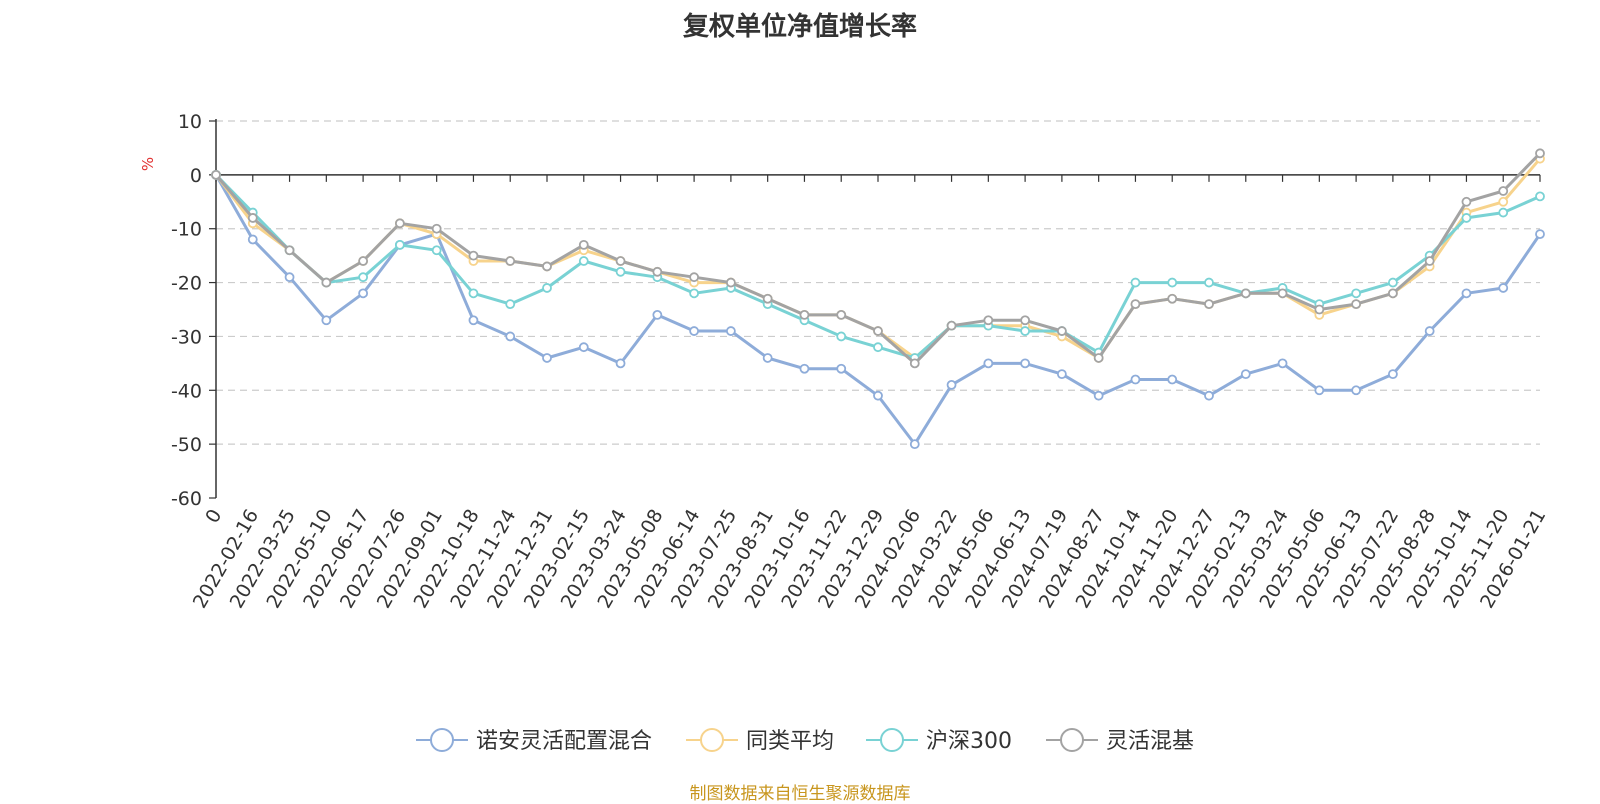 Image resolution: width=1600 pixels, height=804 pixels. I want to click on y-tick-label: -20, so click(186, 284).